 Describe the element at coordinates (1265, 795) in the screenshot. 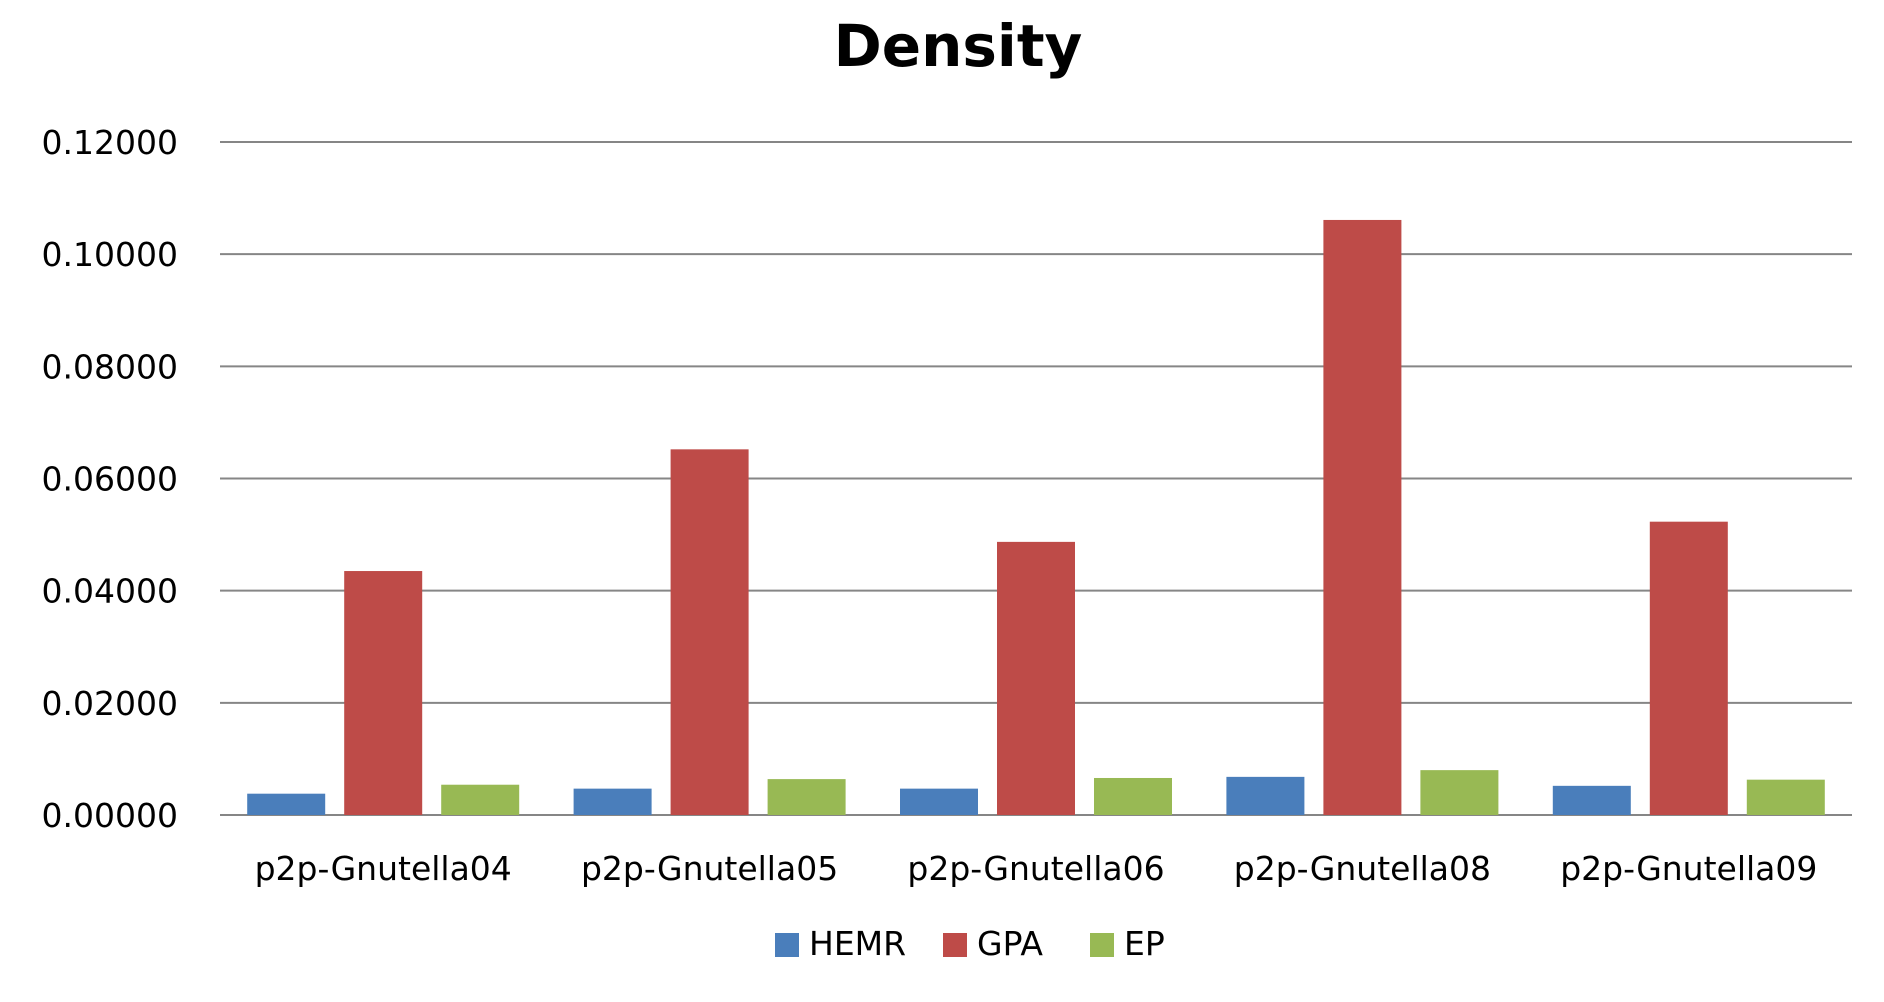

I see `bar-hemr-p2p-gnutella08` at that location.